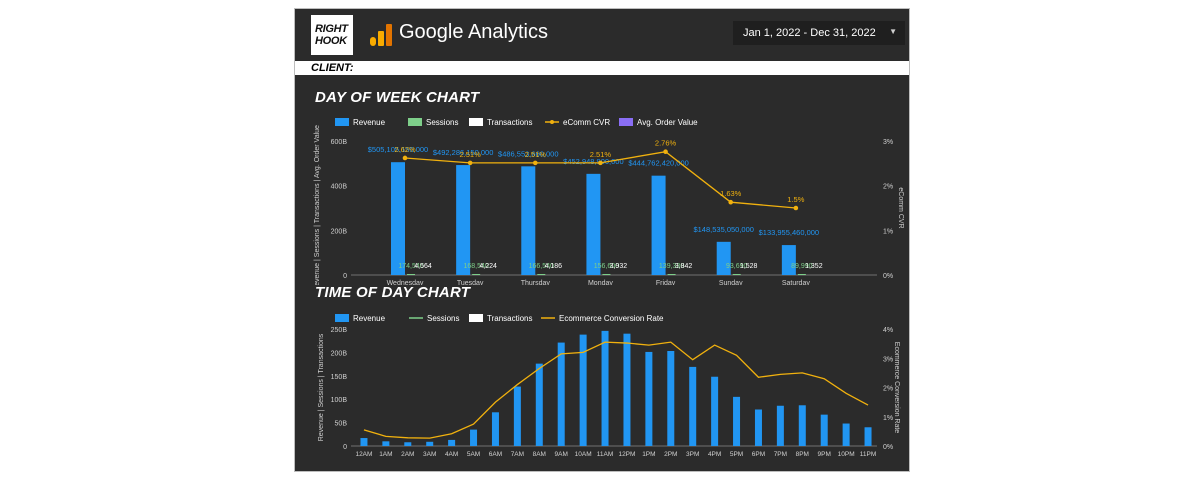 This screenshot has width=1200, height=480. Describe the element at coordinates (451, 454) in the screenshot. I see `tod-x-tick: 4AM` at that location.